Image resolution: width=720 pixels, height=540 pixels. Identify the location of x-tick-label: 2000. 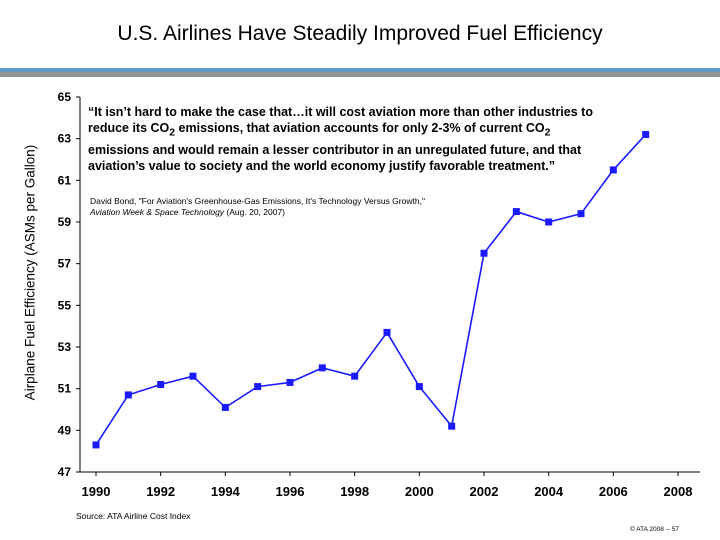
(419, 491).